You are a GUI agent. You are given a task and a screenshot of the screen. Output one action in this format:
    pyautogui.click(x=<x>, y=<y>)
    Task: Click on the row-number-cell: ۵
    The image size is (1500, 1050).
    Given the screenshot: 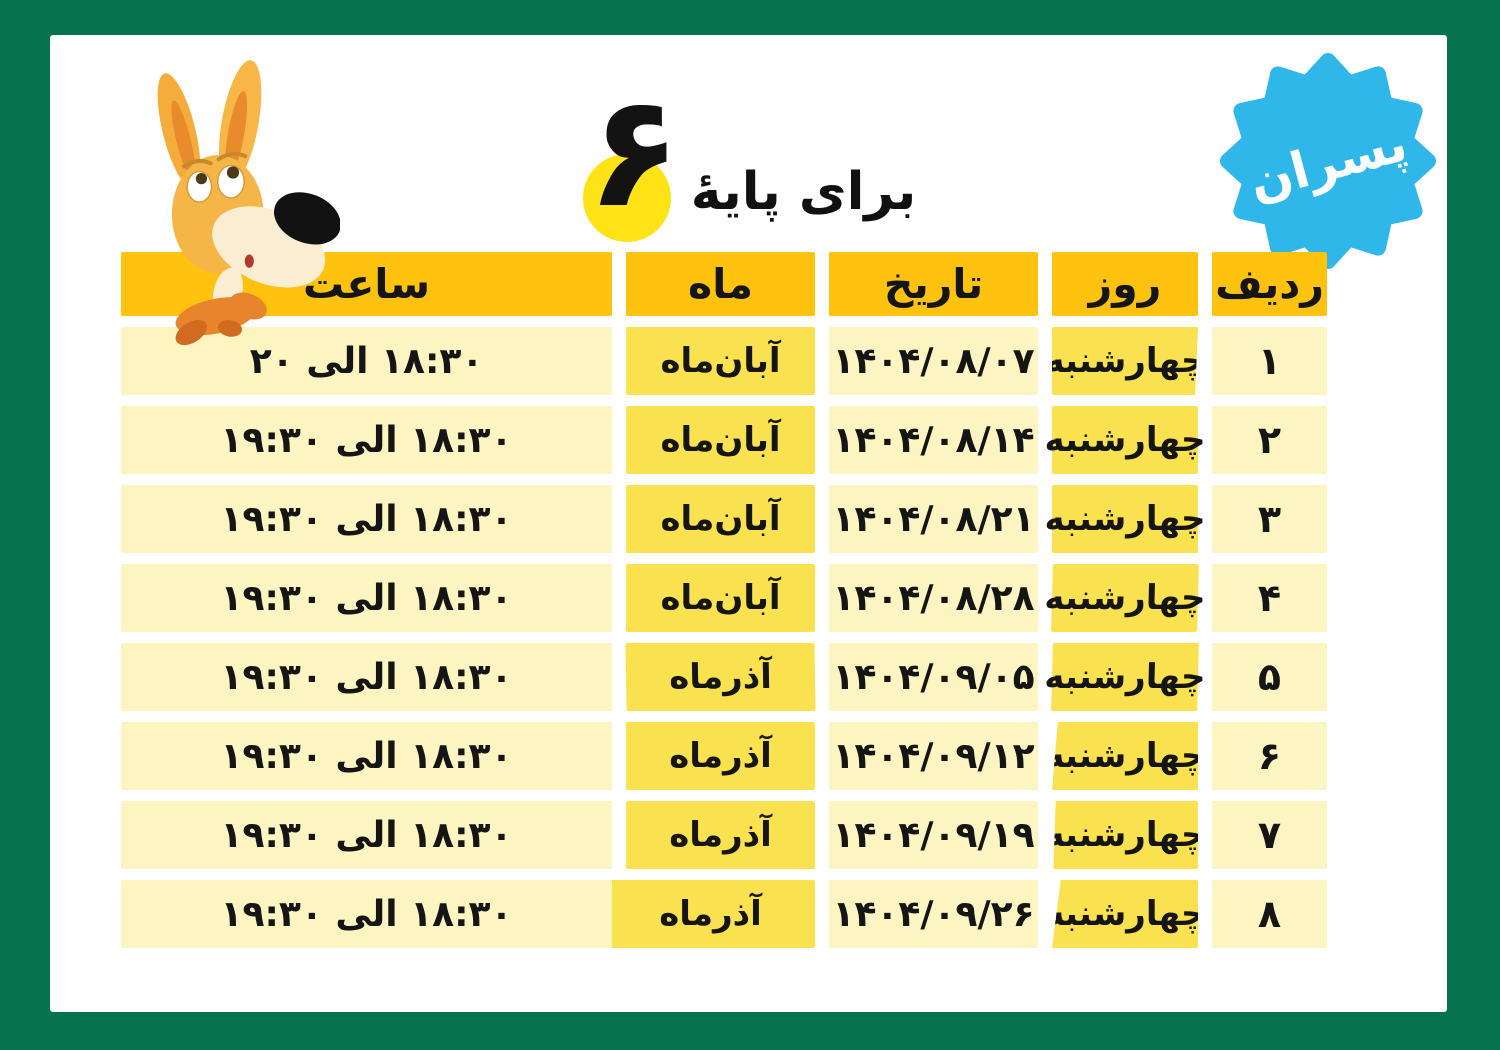 What is the action you would take?
    pyautogui.click(x=1269, y=677)
    